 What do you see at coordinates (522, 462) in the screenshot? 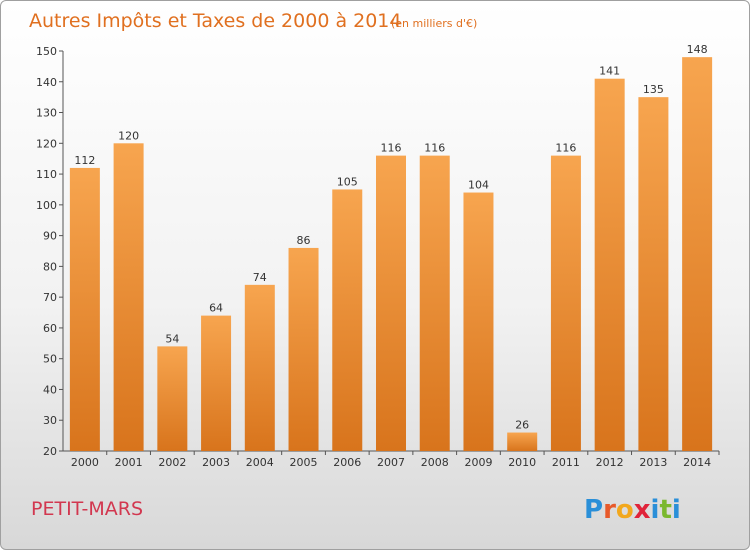
I see `x-tick-label: 2010` at bounding box center [522, 462].